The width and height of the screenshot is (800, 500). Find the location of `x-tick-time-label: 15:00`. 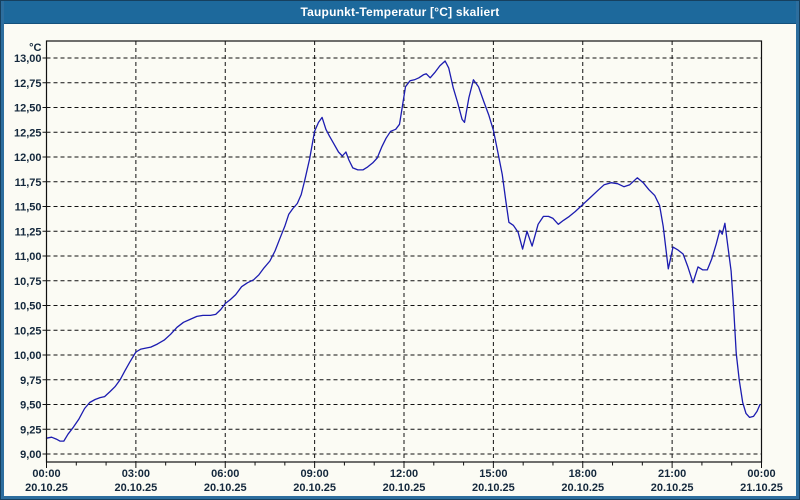

x-tick-time-label: 15:00 is located at coordinates (493, 474).